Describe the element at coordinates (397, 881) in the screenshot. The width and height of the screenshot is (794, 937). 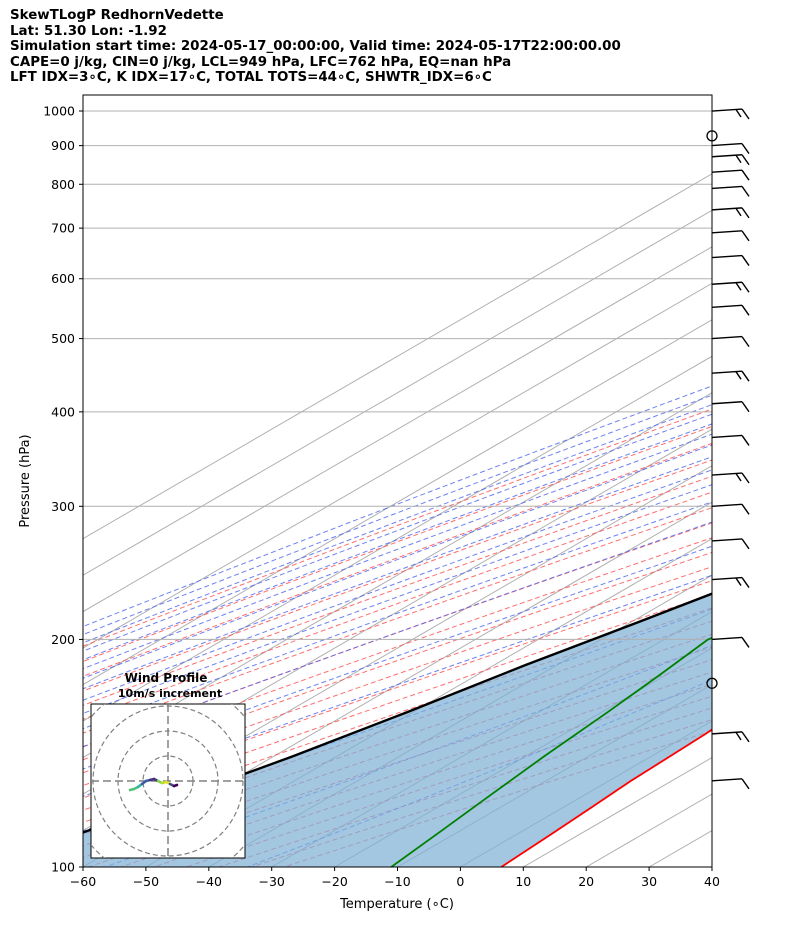
I see `x-tick-label: −10` at that location.